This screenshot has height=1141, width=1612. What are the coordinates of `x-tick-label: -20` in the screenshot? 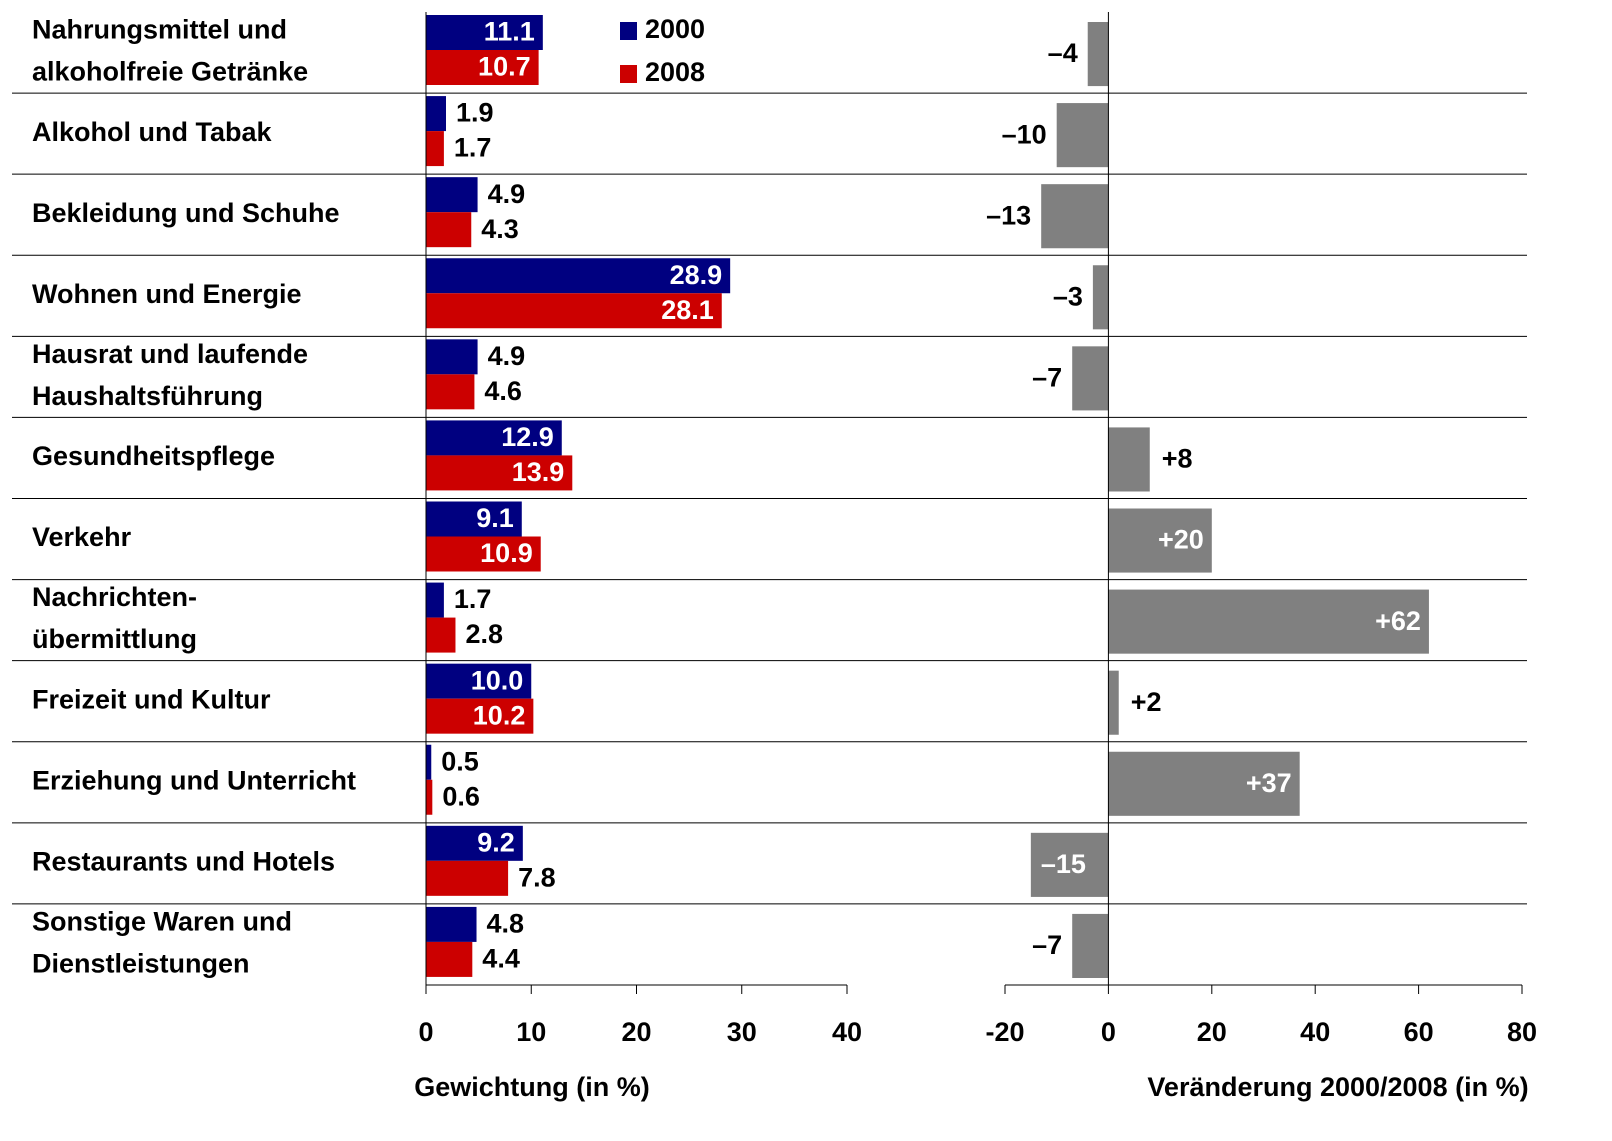 It's located at (1004, 1032).